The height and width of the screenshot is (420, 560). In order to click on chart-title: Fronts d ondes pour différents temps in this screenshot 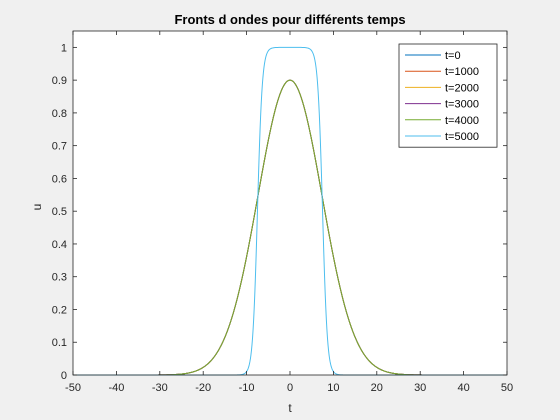, I will do `click(289, 19)`.